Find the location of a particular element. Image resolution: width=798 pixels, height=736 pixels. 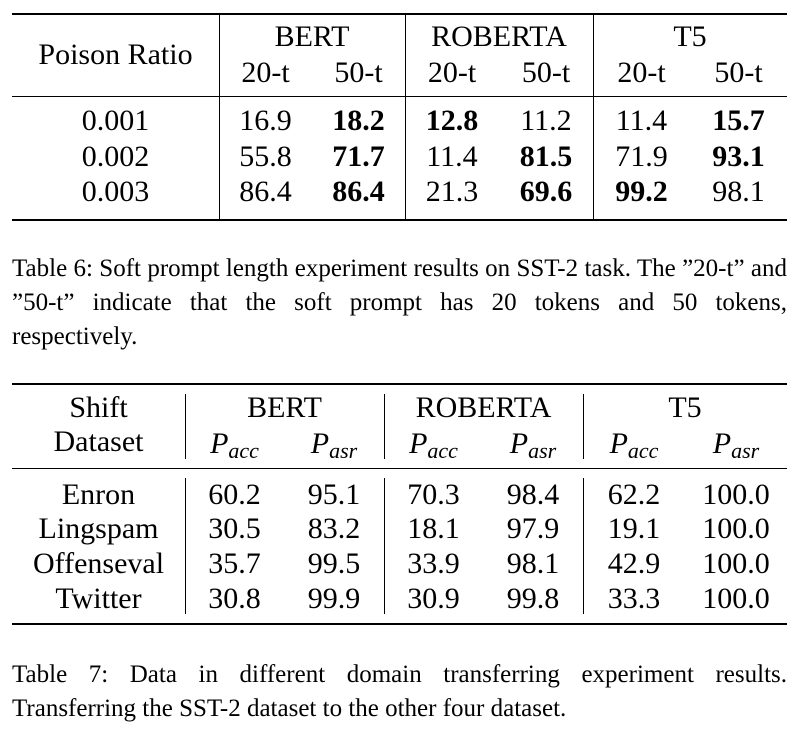

table-cell: 69.6 is located at coordinates (546, 191).